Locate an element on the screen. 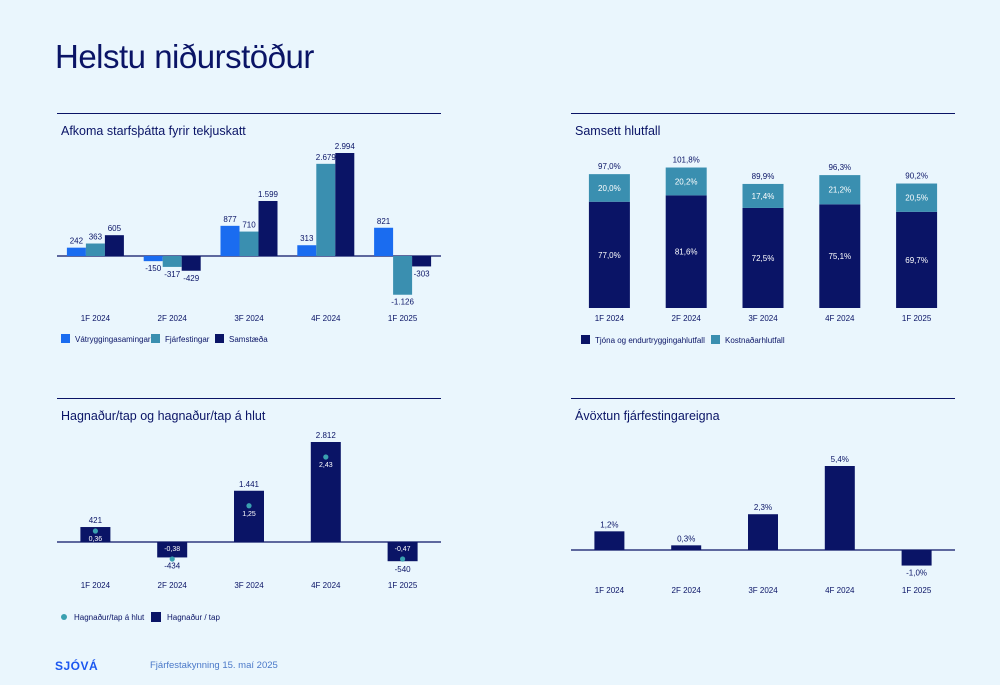  data-label: -1,0% is located at coordinates (916, 573).